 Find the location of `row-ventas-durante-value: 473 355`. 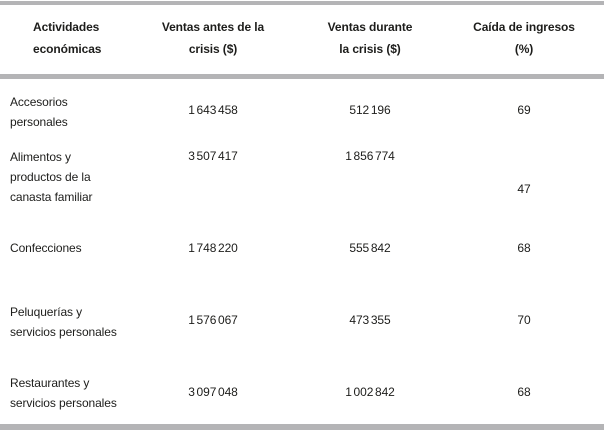

row-ventas-durante-value: 473 355 is located at coordinates (370, 320).